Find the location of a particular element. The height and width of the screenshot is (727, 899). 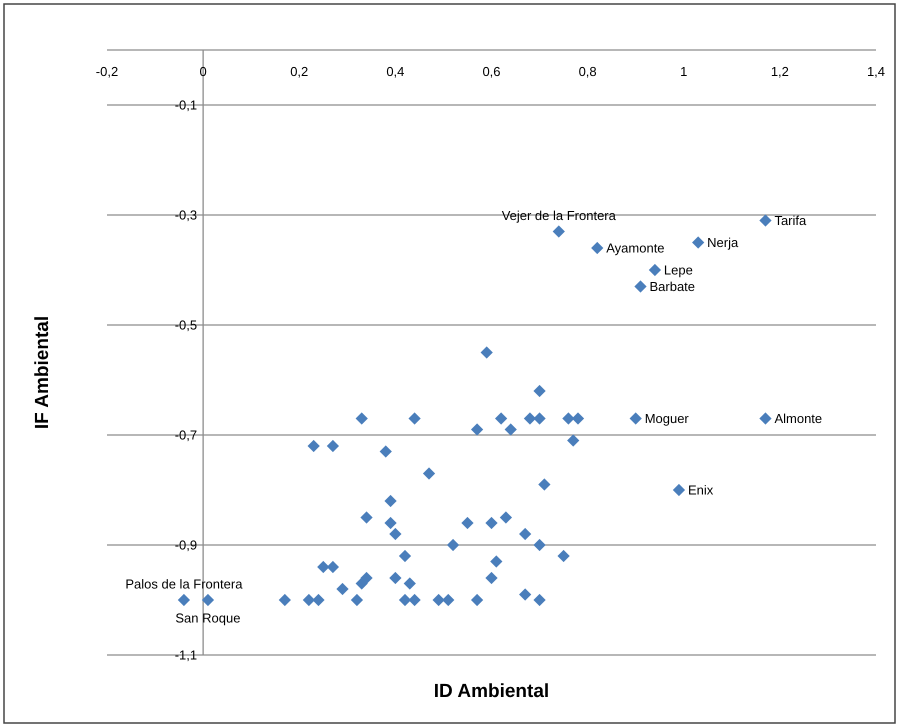

annotation: Palos de la Frontera is located at coordinates (184, 584).